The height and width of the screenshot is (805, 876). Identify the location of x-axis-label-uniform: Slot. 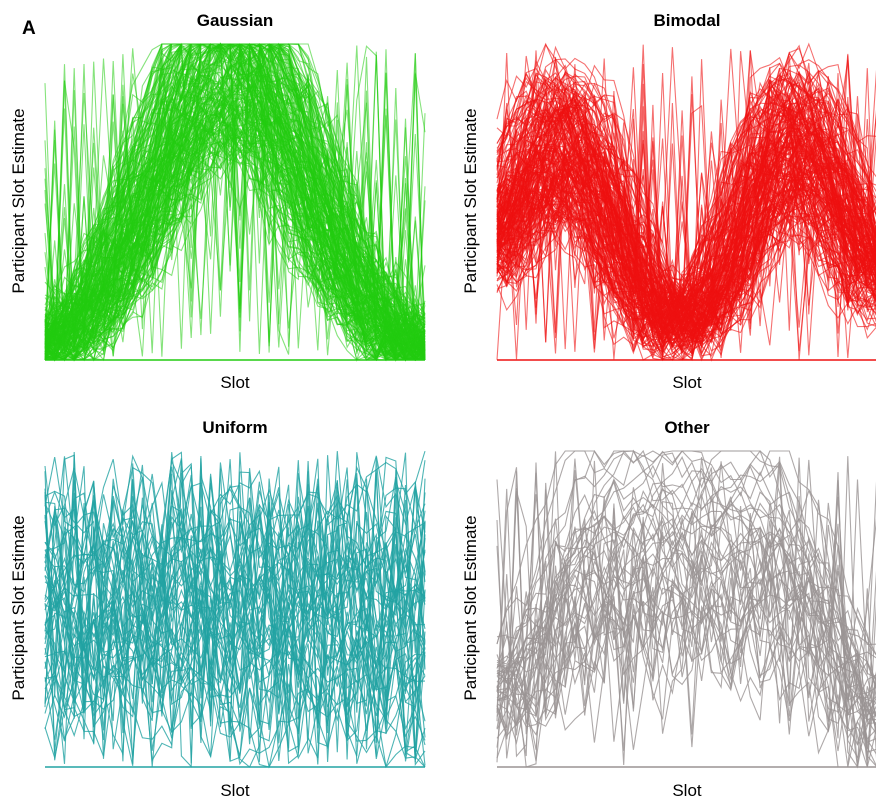
(235, 790).